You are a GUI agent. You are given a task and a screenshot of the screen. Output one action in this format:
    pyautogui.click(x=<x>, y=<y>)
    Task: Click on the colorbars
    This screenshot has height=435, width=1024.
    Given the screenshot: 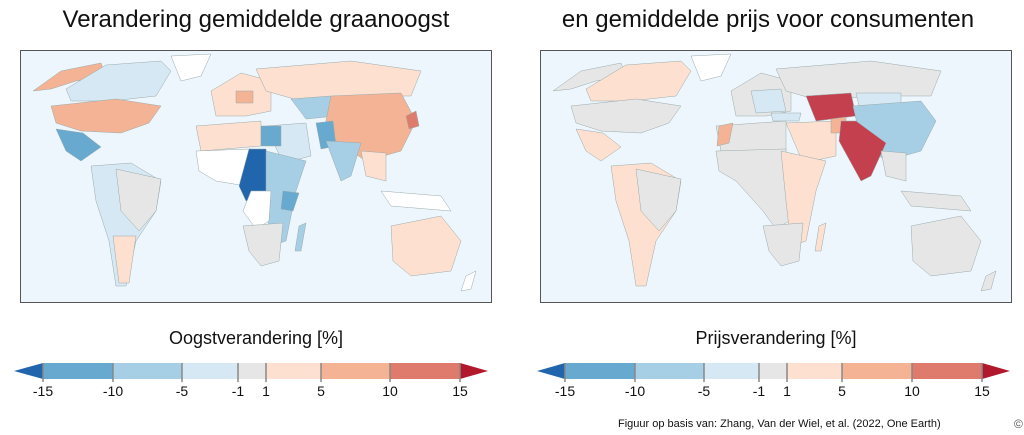 What is the action you would take?
    pyautogui.click(x=512, y=372)
    